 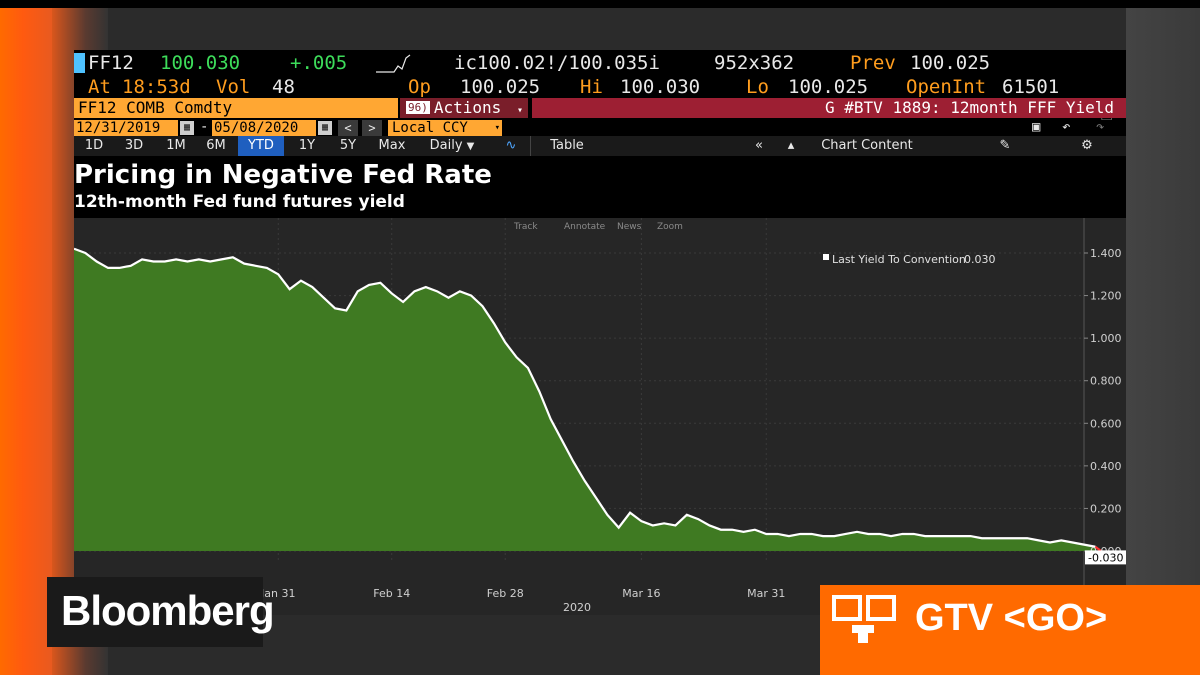 I want to click on range-1m-button: 1M, so click(x=176, y=145).